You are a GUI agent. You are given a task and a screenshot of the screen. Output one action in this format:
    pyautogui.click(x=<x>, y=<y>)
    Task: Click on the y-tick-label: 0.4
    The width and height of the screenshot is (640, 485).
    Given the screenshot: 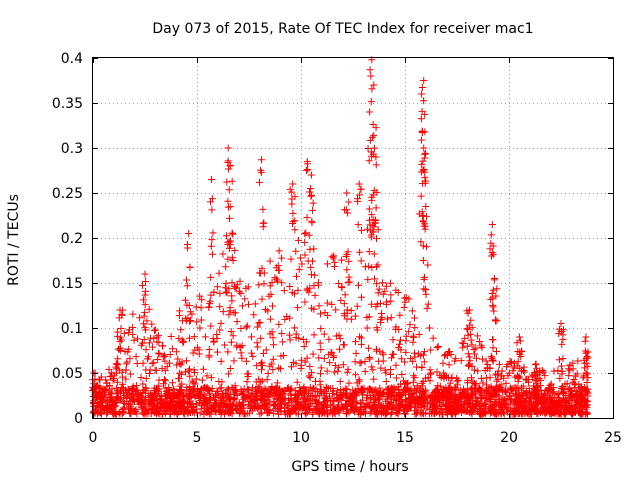 What is the action you would take?
    pyautogui.click(x=72, y=59)
    